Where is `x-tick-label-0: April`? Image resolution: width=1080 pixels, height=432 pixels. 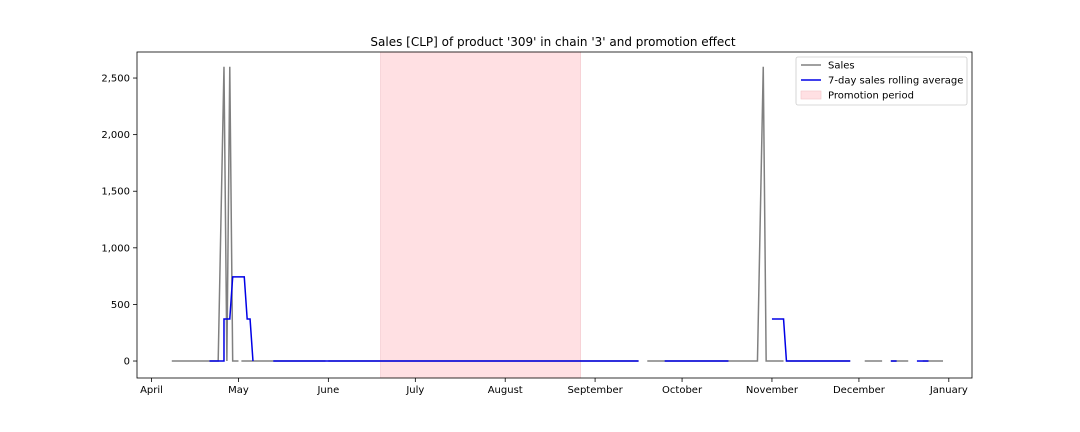
x-tick-label-0: April is located at coordinates (151, 390).